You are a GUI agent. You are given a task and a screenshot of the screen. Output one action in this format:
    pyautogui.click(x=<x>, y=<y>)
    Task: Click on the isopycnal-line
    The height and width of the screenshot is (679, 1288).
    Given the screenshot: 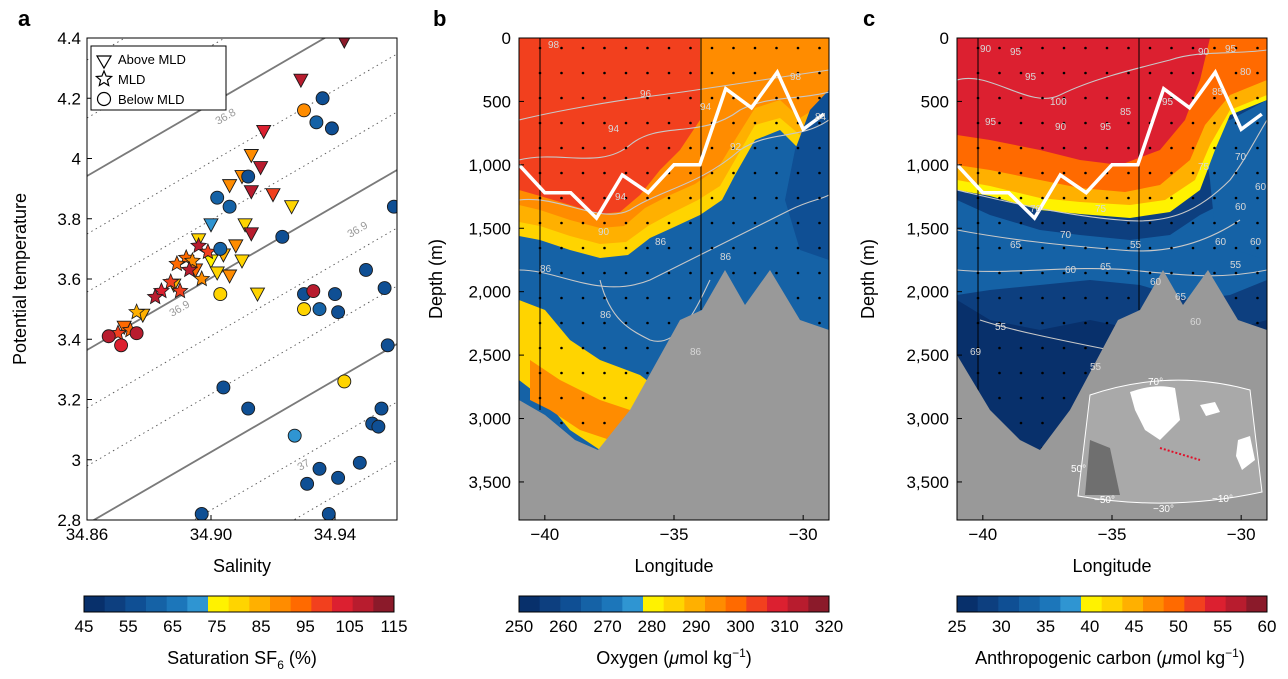 What is the action you would take?
    pyautogui.click(x=207, y=107)
    